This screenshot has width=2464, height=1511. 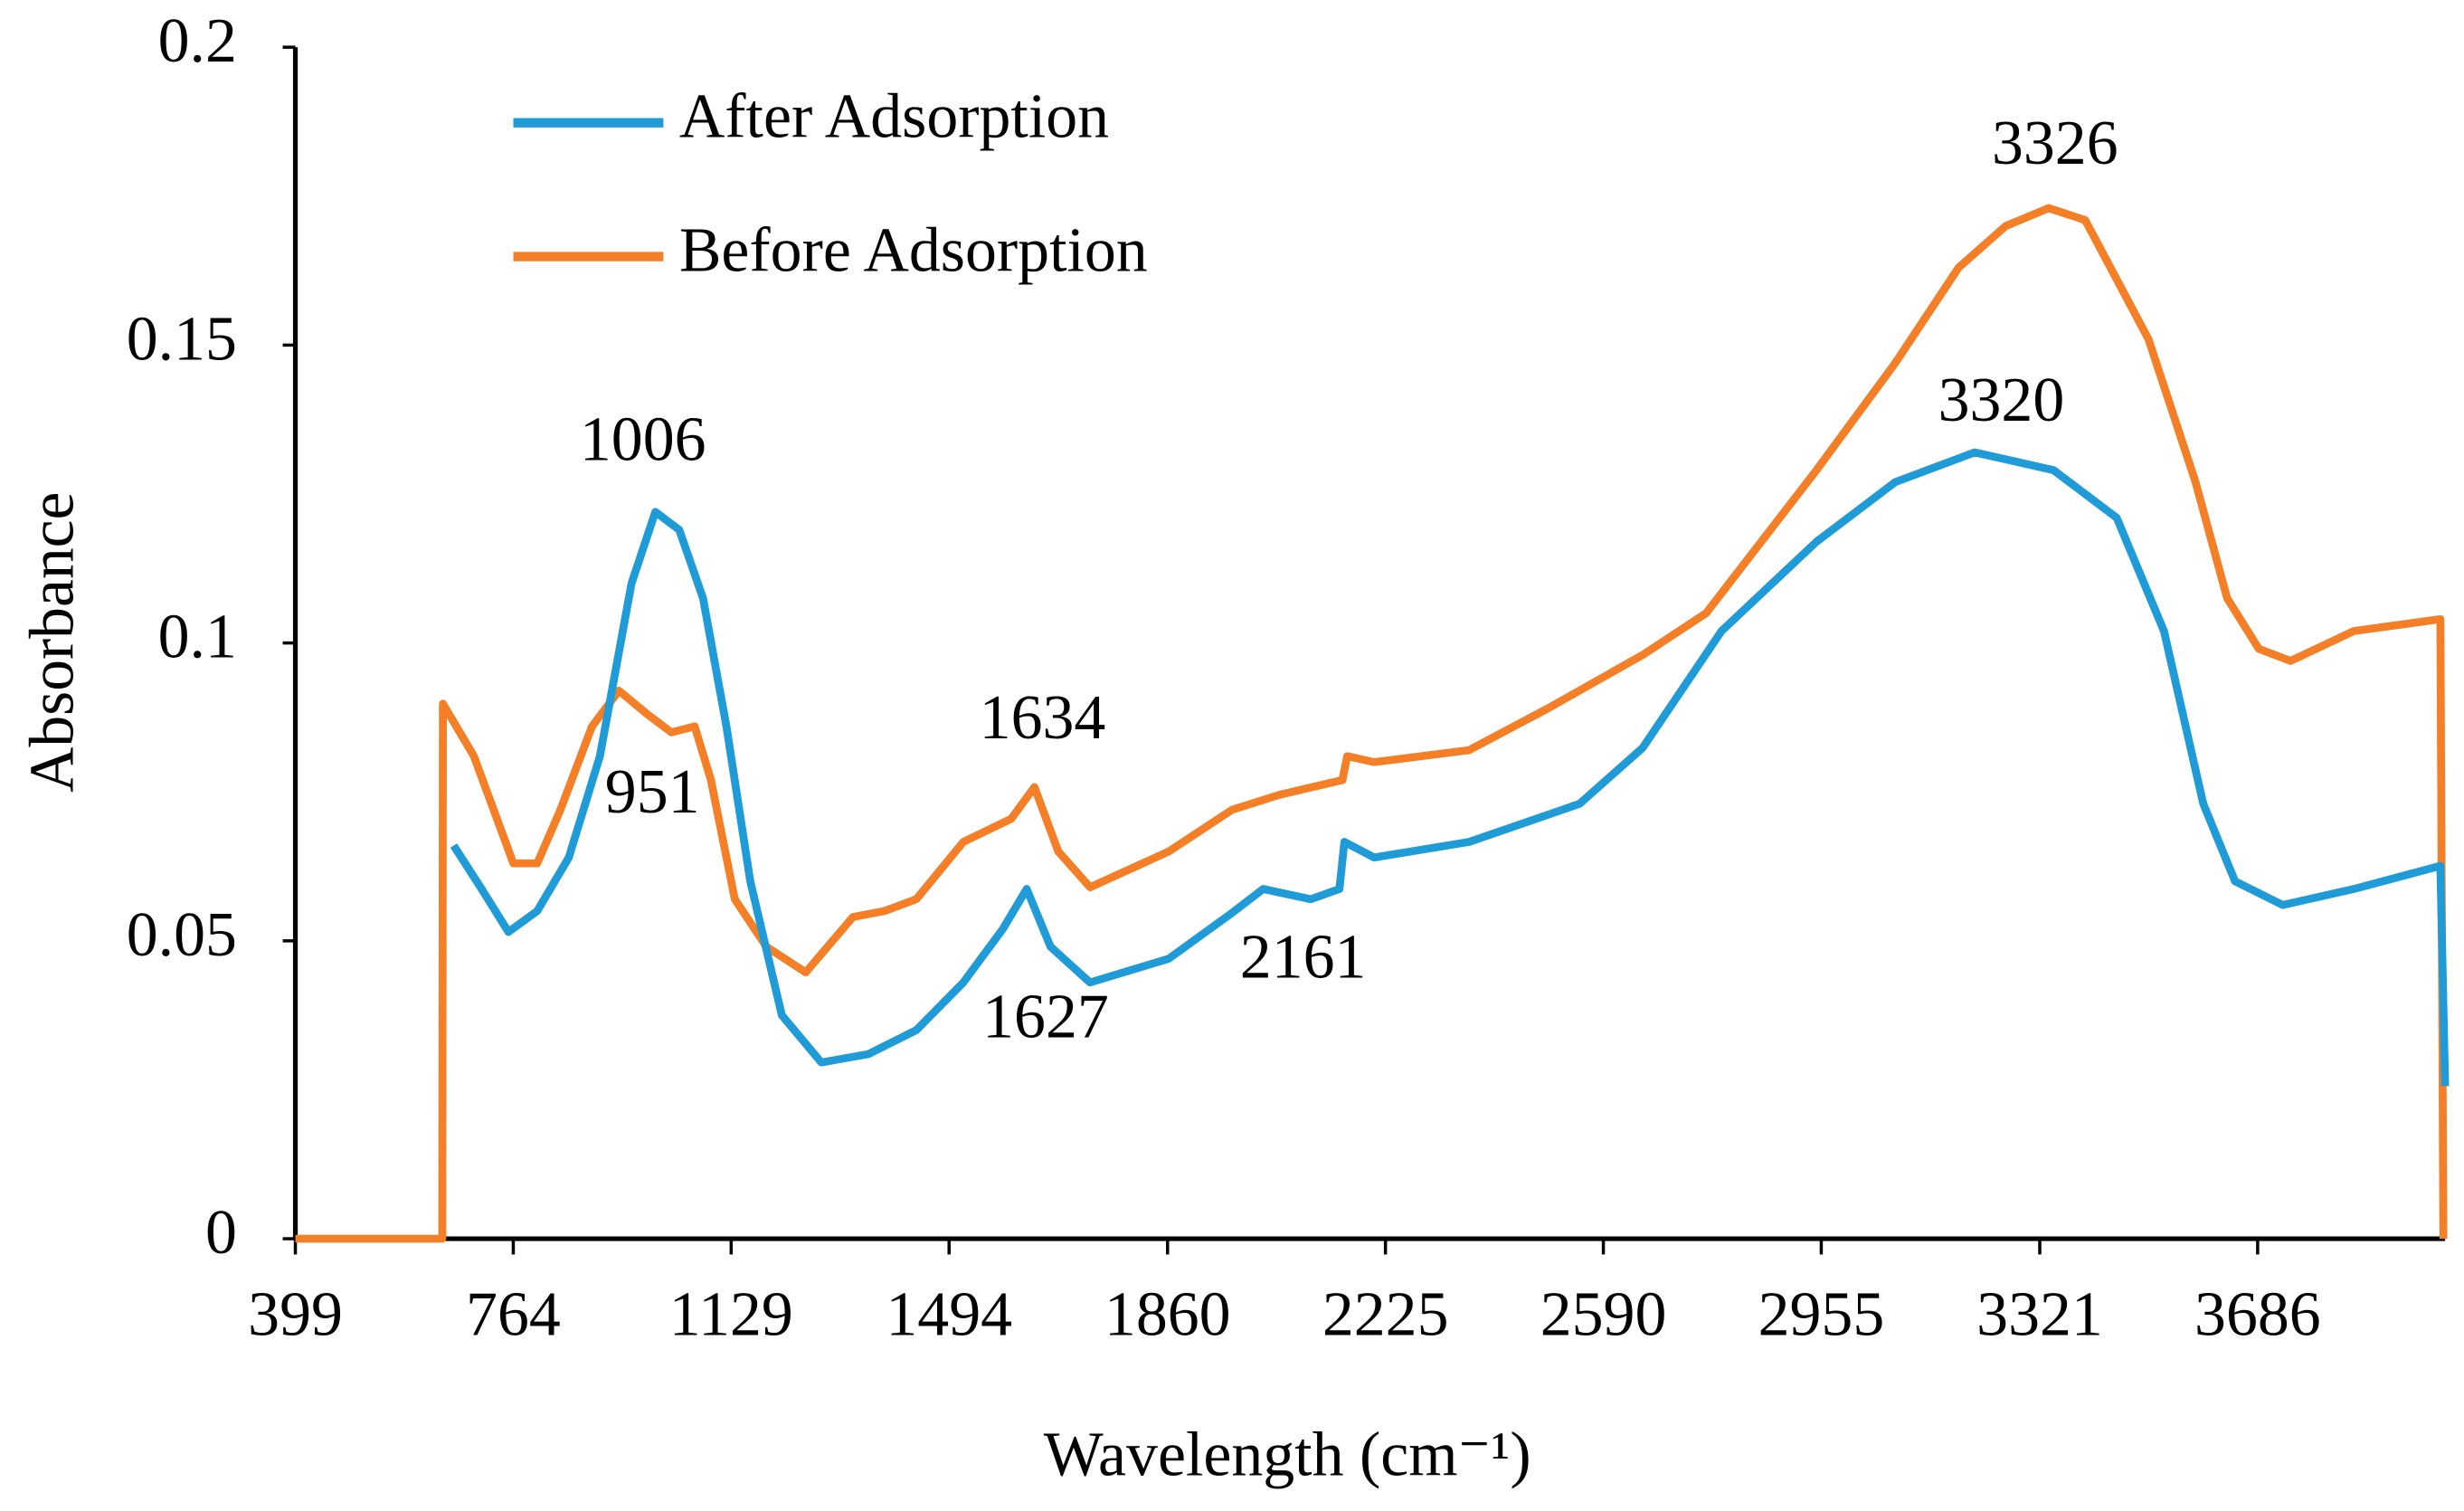 What do you see at coordinates (1288, 1454) in the screenshot?
I see `x-axis-label: Wavelength (cm⁻¹)` at bounding box center [1288, 1454].